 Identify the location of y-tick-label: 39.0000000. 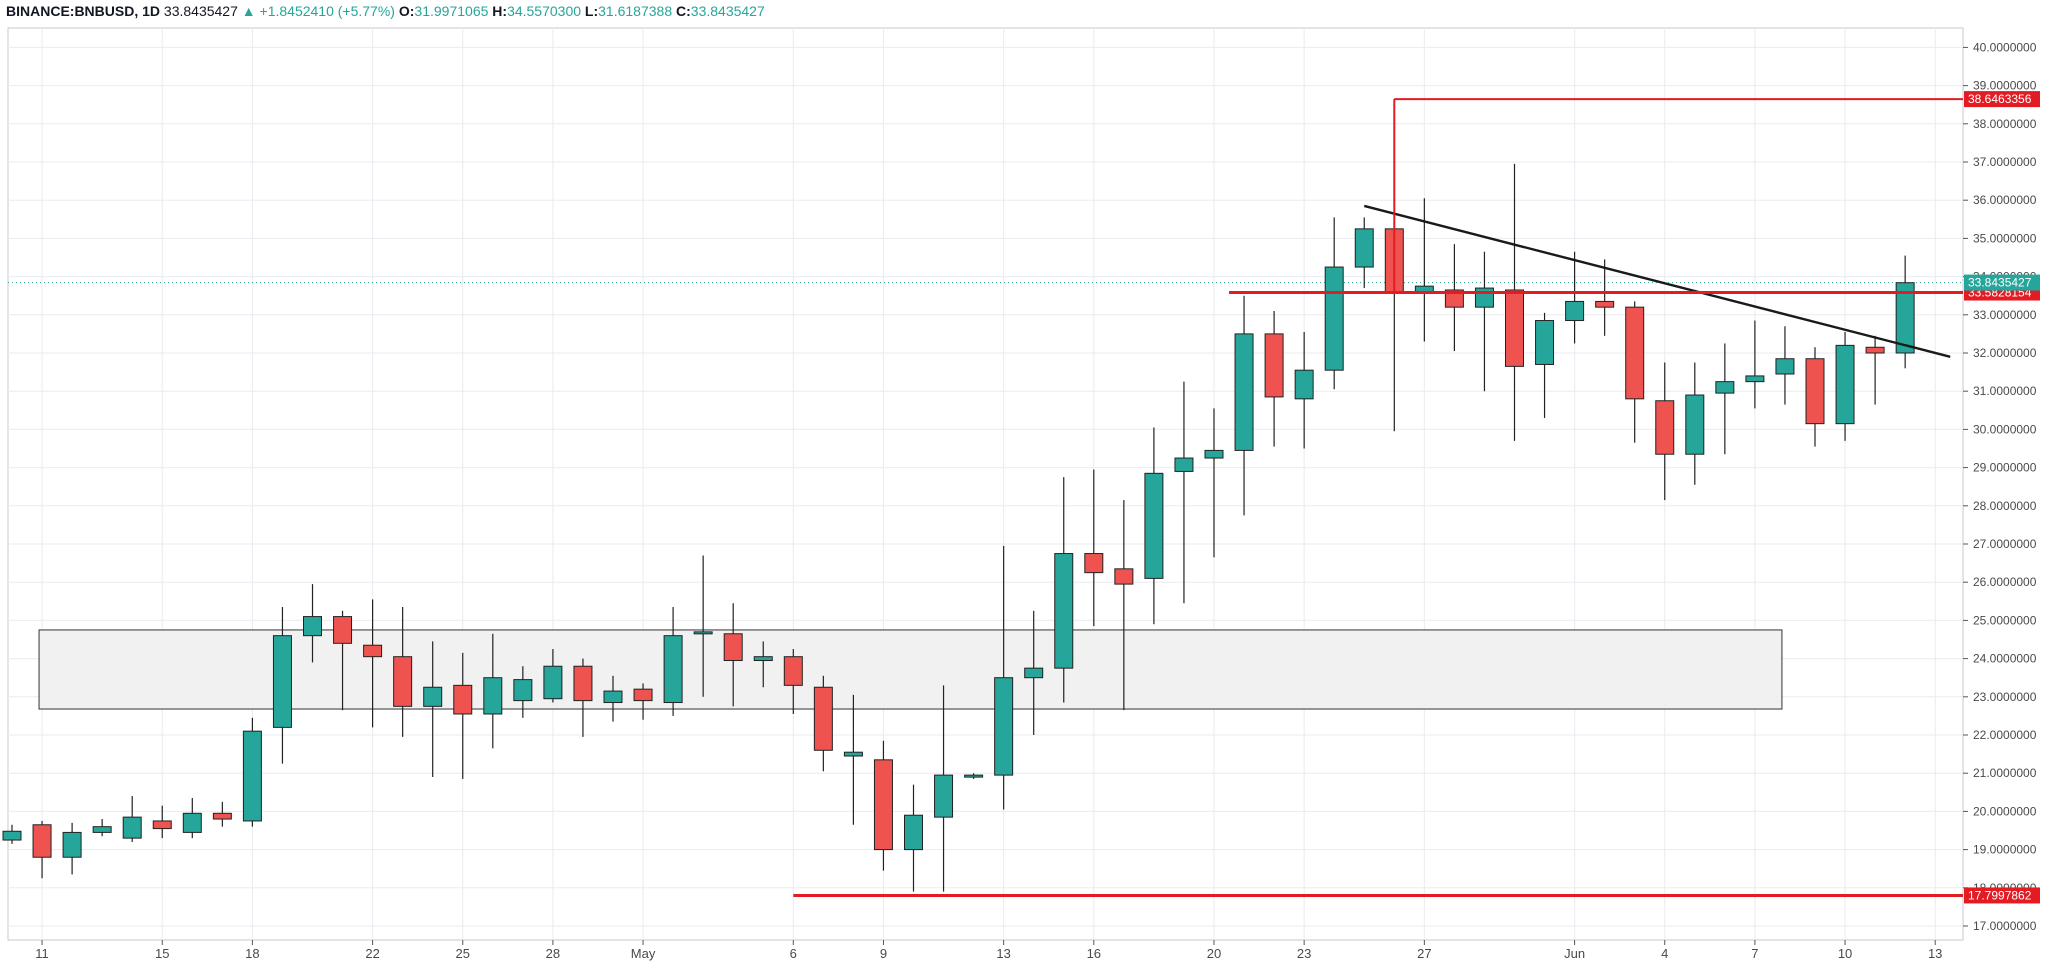
(2005, 86).